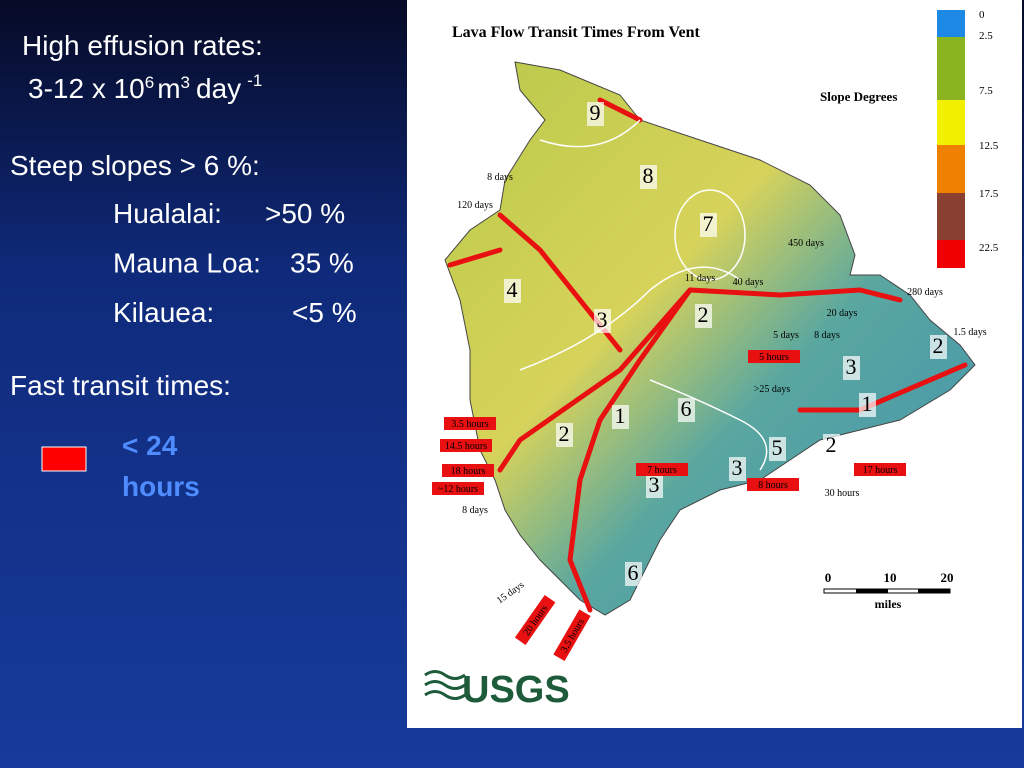 The width and height of the screenshot is (1024, 768). I want to click on zone-label: 6, so click(633, 572).